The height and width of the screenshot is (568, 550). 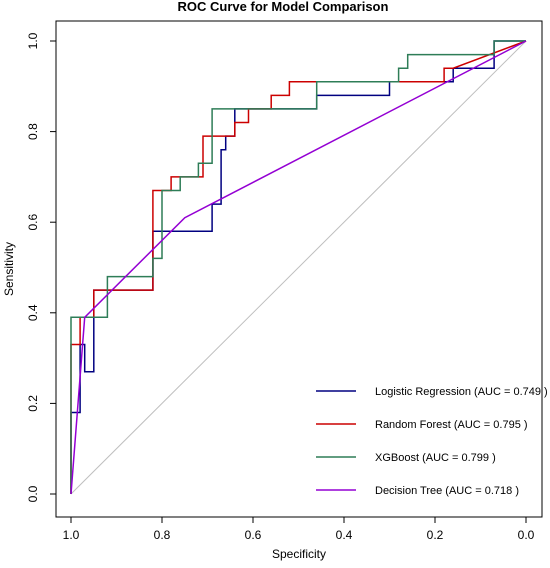 I want to click on chart-title: ROC Curve for Model Comparison, so click(x=283, y=7).